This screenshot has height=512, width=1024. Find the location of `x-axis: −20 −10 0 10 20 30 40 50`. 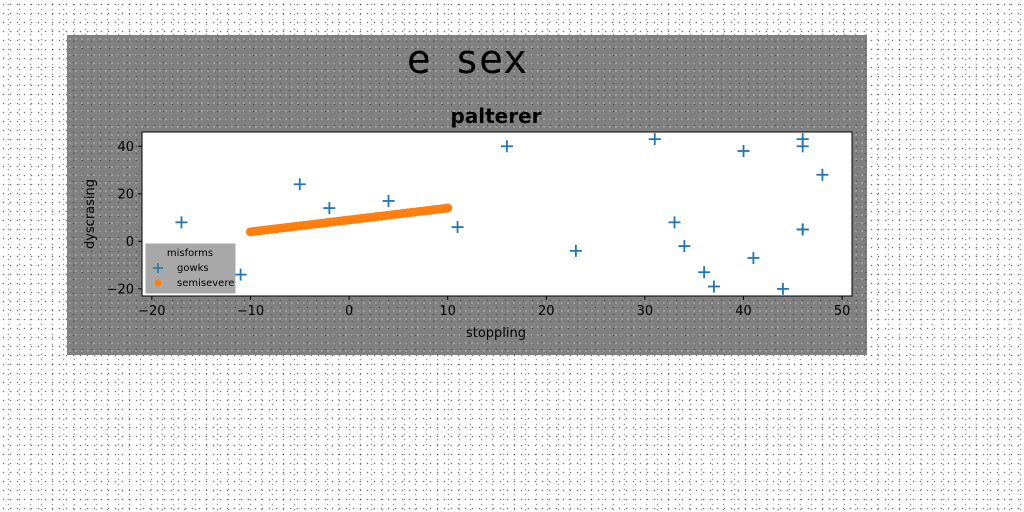

x-axis: −20 −10 0 10 20 30 40 50 is located at coordinates (494, 307).